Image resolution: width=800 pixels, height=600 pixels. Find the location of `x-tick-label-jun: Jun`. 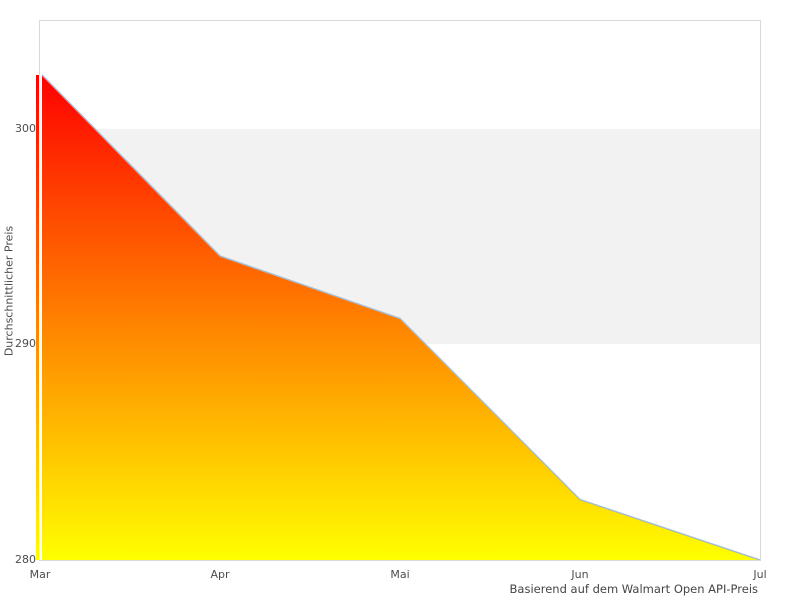

x-tick-label-jun: Jun is located at coordinates (580, 574).